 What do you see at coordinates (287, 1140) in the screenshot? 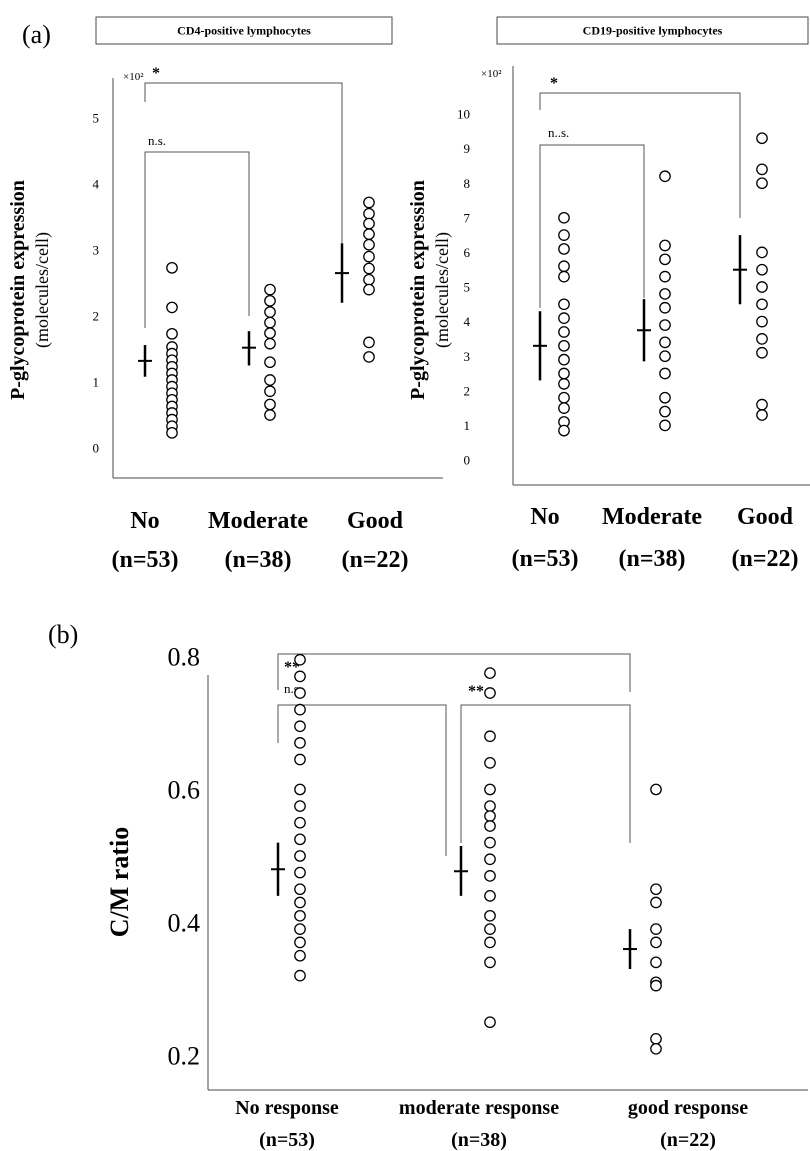
I see `category-n-label: (n=53)` at bounding box center [287, 1140].